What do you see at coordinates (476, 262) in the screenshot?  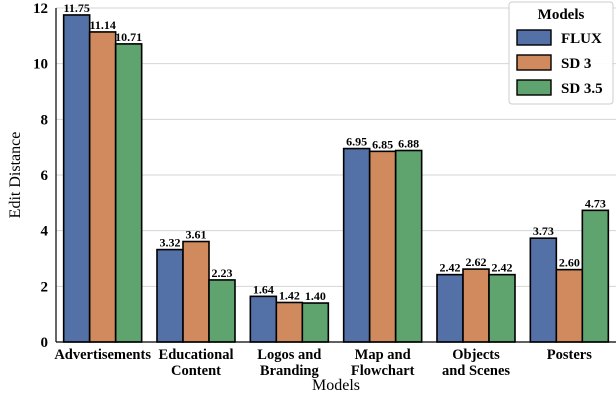 I see `data-label: 2.62` at bounding box center [476, 262].